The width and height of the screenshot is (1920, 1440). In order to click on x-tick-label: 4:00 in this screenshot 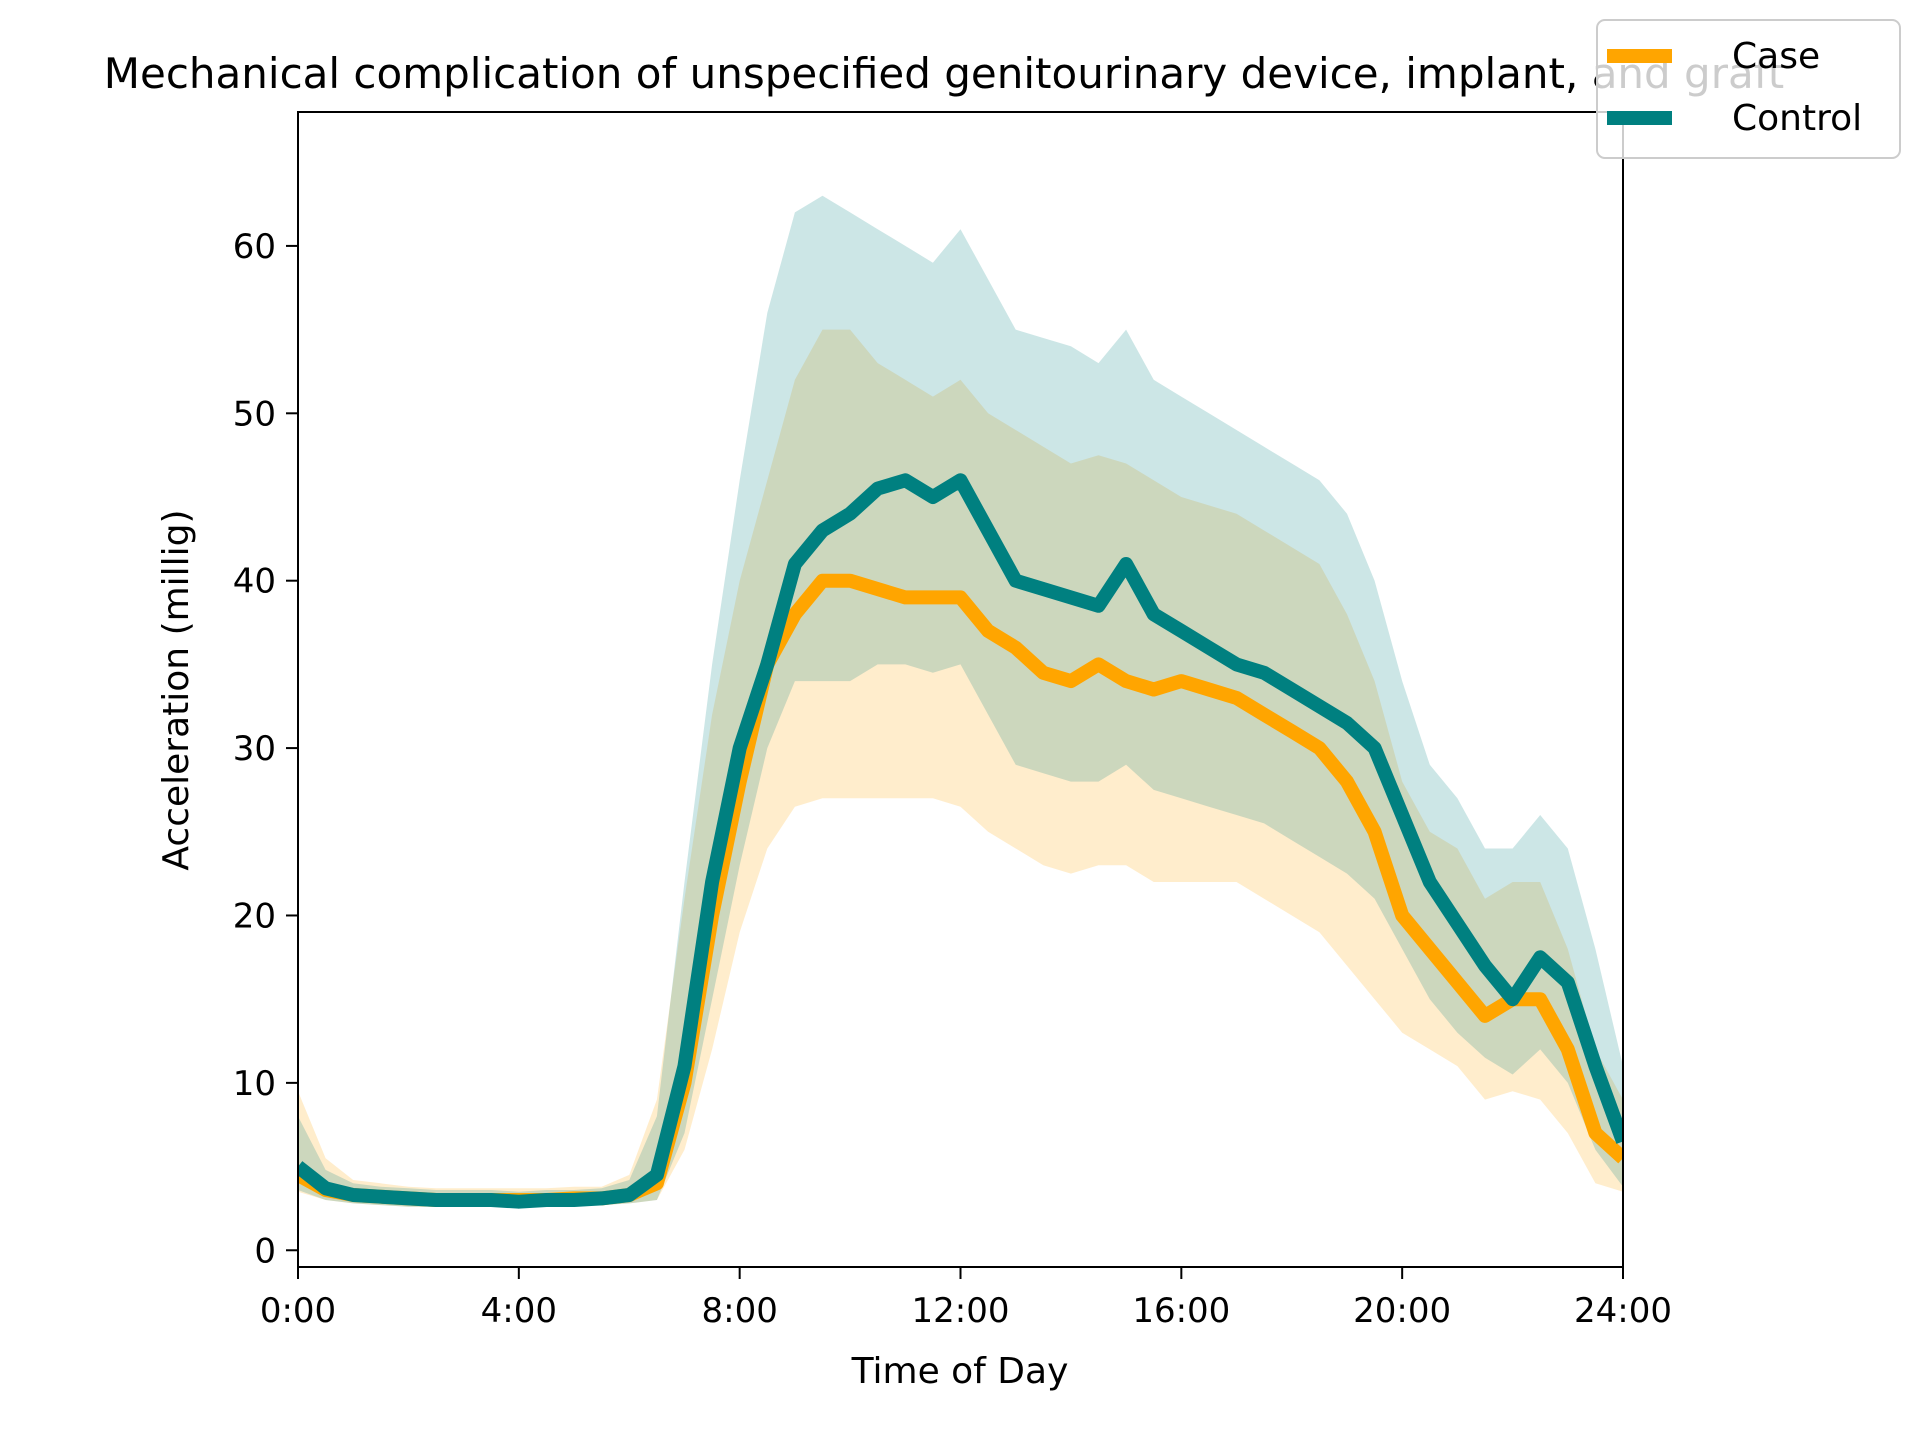, I will do `click(519, 1311)`.